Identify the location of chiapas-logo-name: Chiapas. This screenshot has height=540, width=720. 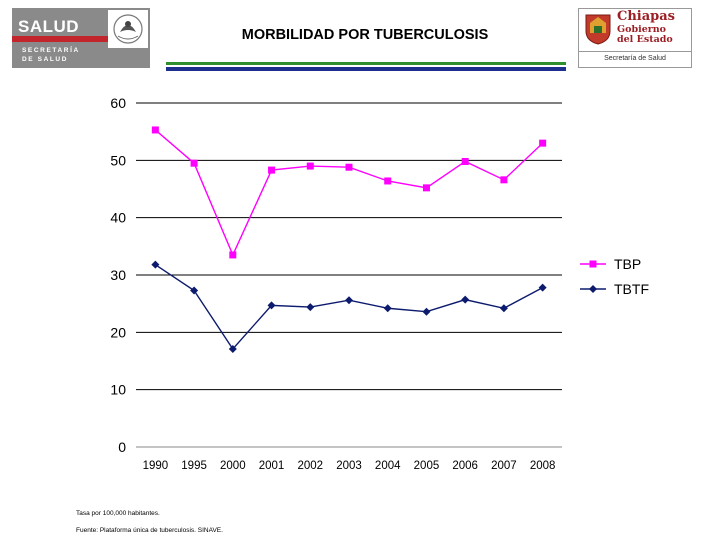
(646, 16).